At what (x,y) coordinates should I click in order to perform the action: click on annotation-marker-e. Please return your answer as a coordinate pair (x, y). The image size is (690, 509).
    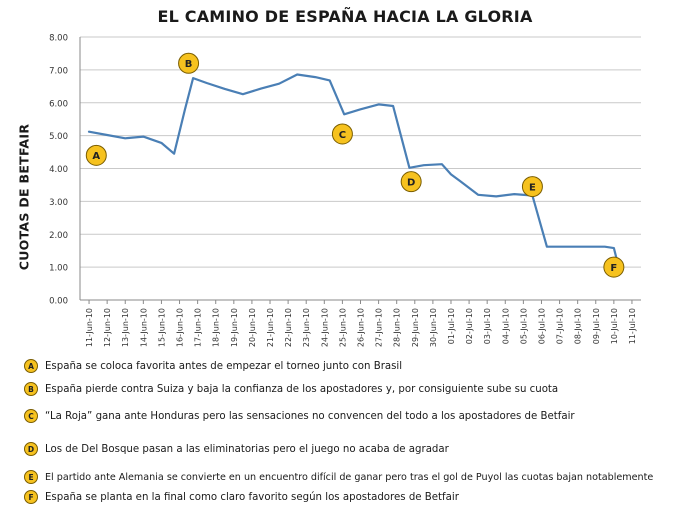
    Looking at the image, I should click on (532, 187).